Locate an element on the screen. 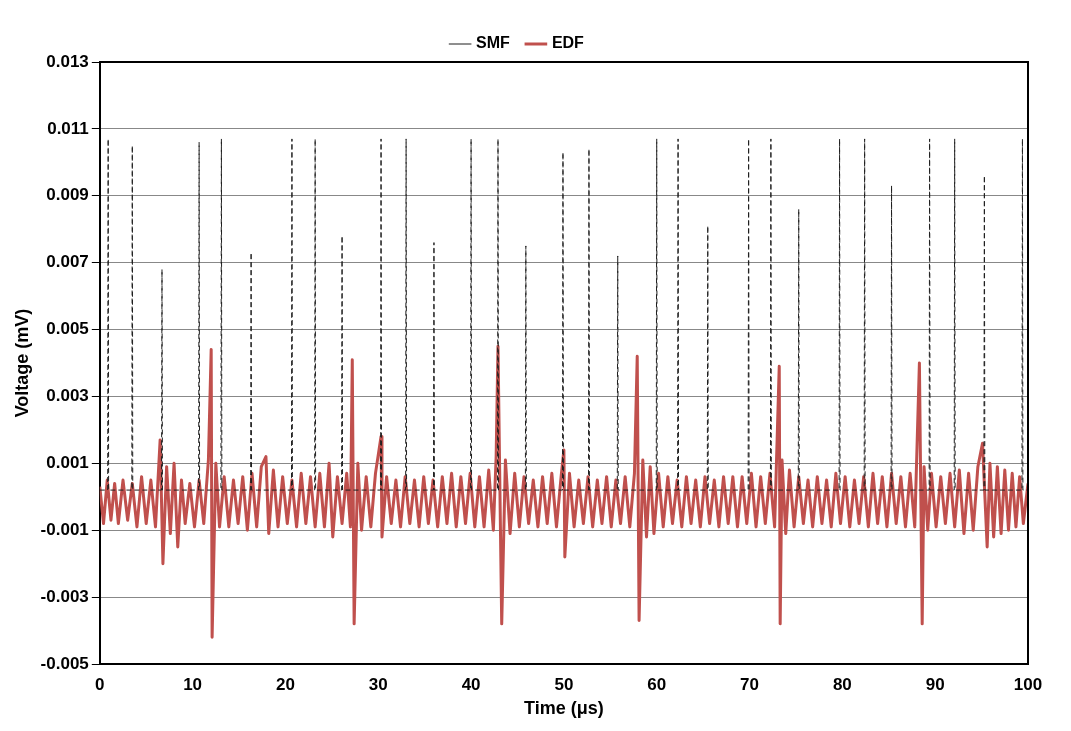 The image size is (1071, 731). x-tick-label: 70 is located at coordinates (749, 684).